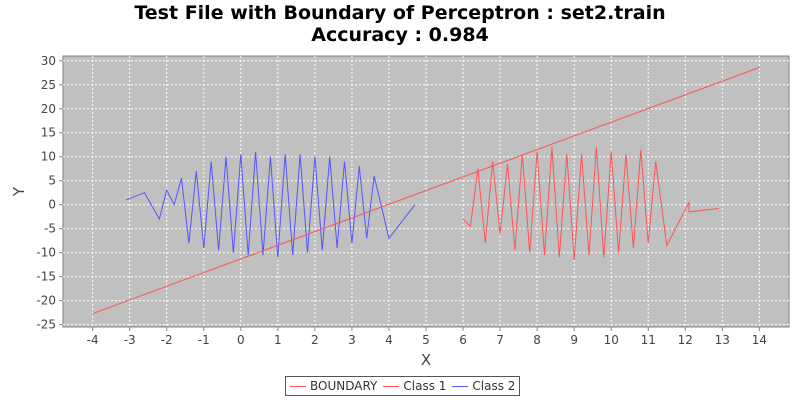 Image resolution: width=800 pixels, height=400 pixels. What do you see at coordinates (19, 191) in the screenshot?
I see `y-axis-label: Y` at bounding box center [19, 191].